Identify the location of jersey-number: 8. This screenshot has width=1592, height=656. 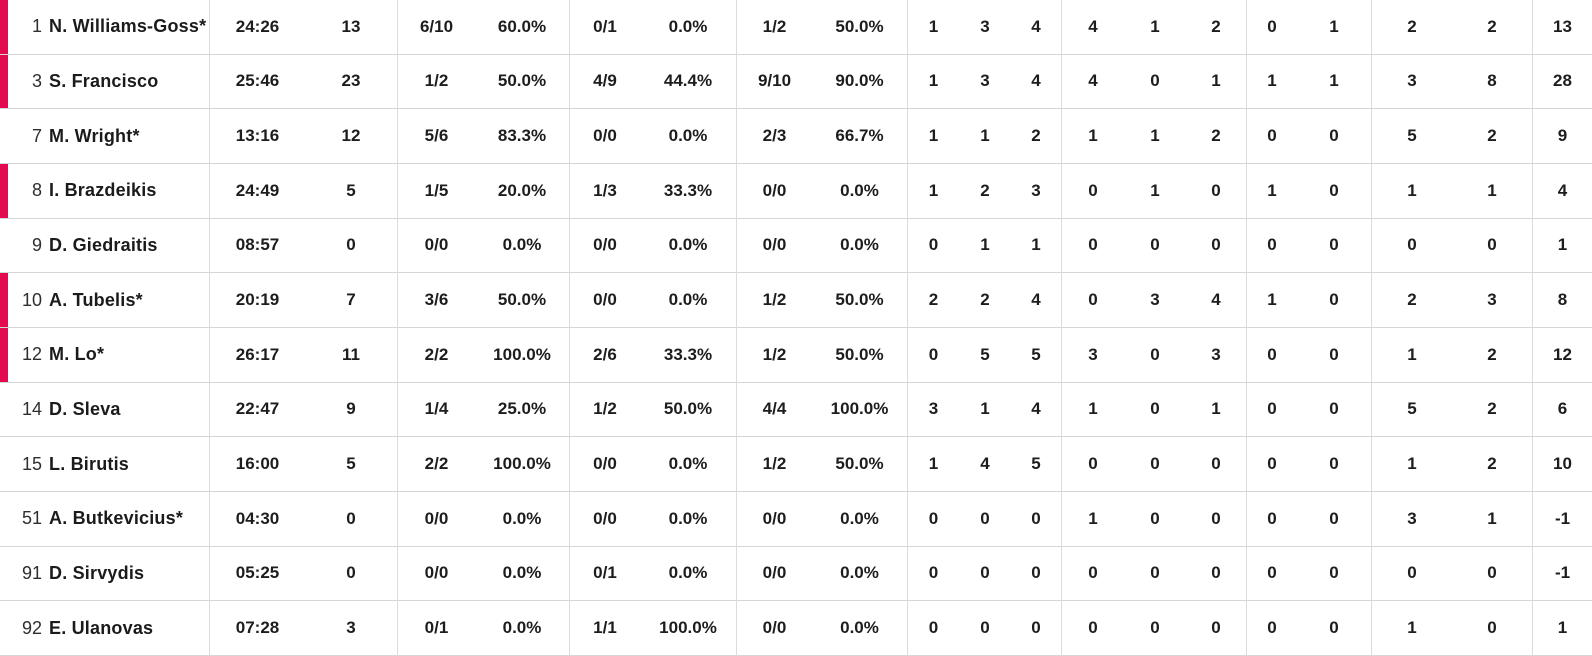
(36, 190).